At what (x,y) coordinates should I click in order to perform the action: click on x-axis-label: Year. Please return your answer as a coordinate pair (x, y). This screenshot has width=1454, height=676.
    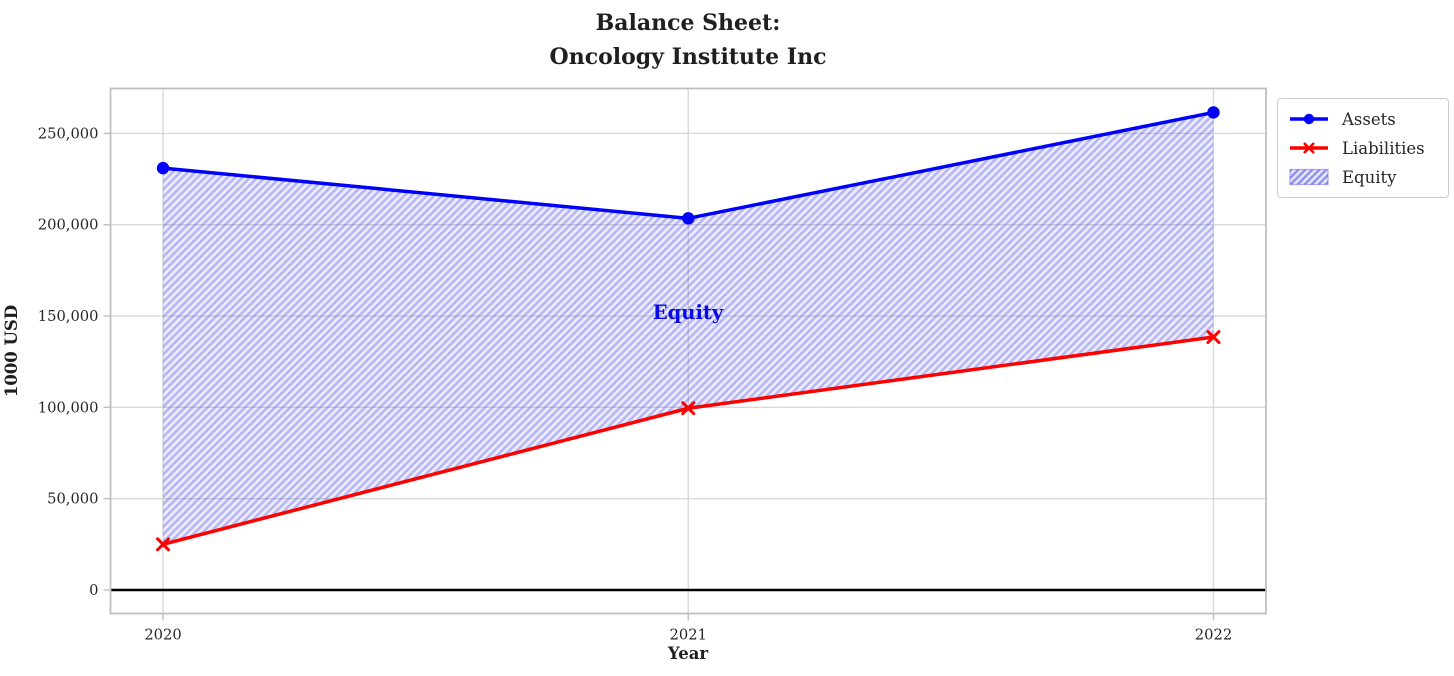
    Looking at the image, I should click on (688, 653).